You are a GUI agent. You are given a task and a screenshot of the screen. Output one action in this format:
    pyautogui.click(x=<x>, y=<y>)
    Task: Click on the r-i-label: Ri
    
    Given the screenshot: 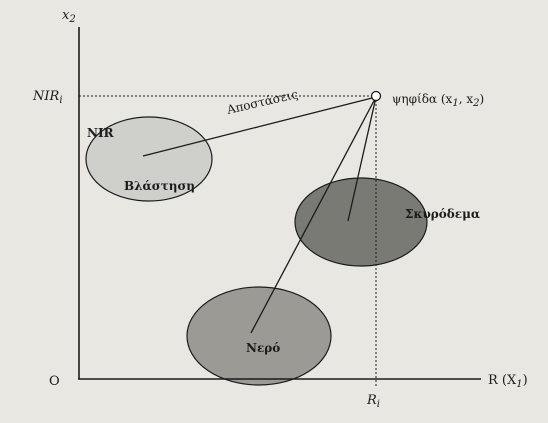 What is the action you would take?
    pyautogui.click(x=373, y=401)
    